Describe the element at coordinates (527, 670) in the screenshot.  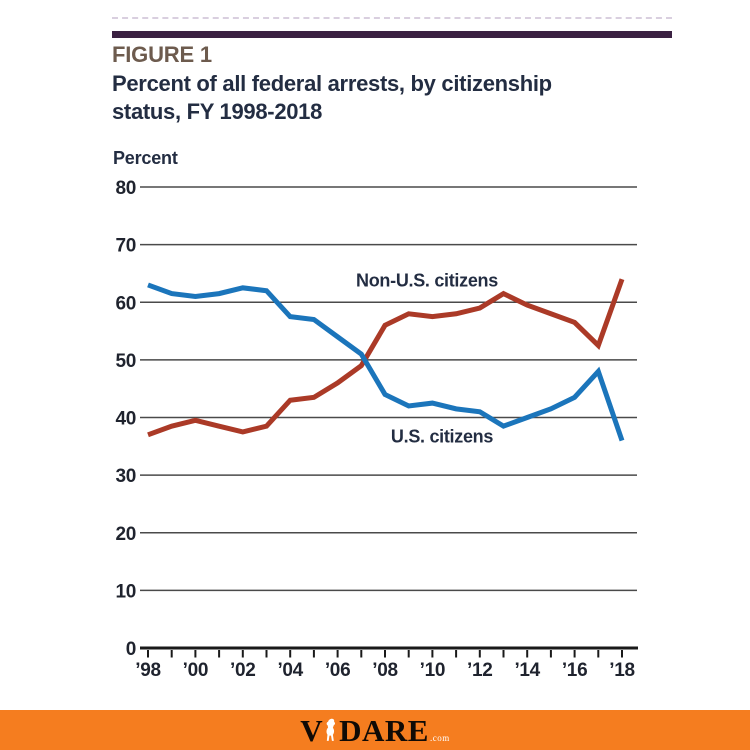
I see `x-tick-label-2014: ’14` at that location.